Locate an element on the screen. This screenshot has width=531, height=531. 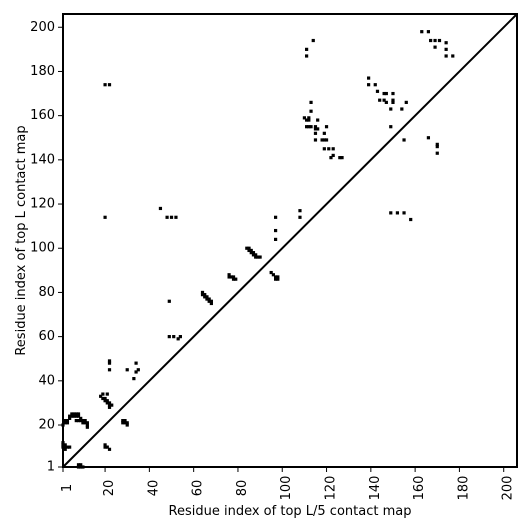
x-tick-label: 180 is located at coordinates (463, 488).